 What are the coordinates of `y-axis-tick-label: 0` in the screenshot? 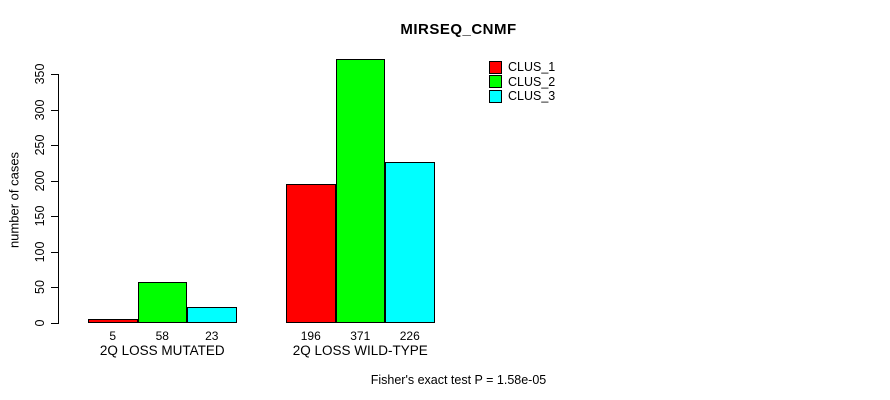 It's located at (40, 323).